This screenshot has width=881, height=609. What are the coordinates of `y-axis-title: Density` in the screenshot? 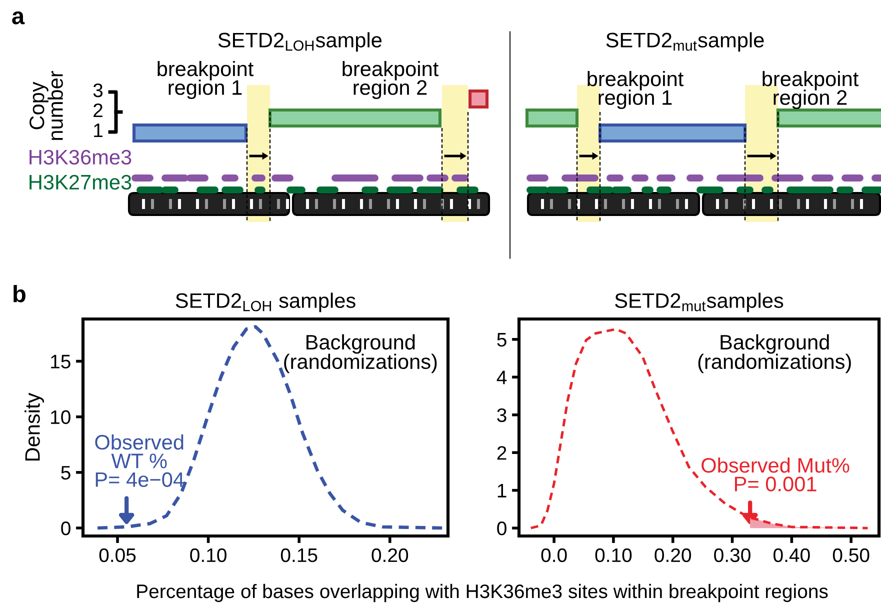 It's located at (34, 426).